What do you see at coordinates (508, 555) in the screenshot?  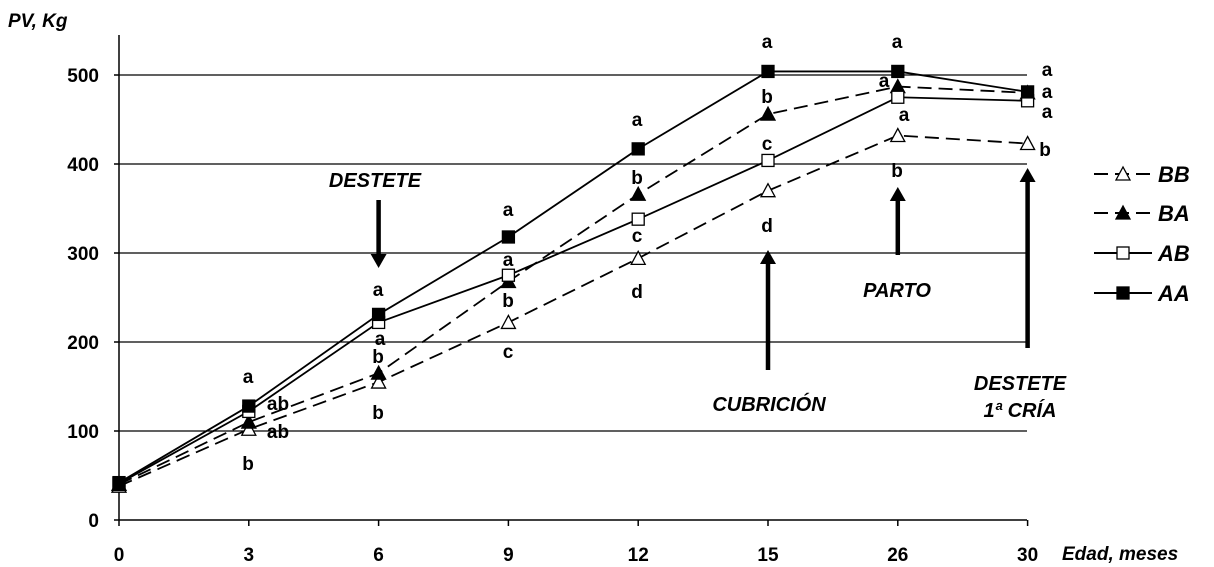 I see `x-tick-label: 9` at bounding box center [508, 555].